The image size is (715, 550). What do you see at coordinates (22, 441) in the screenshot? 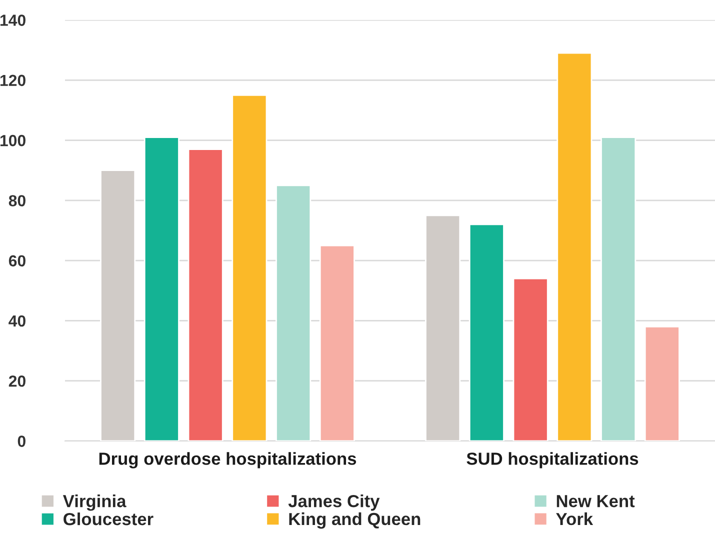
I see `y-tick-label: 0` at bounding box center [22, 441].